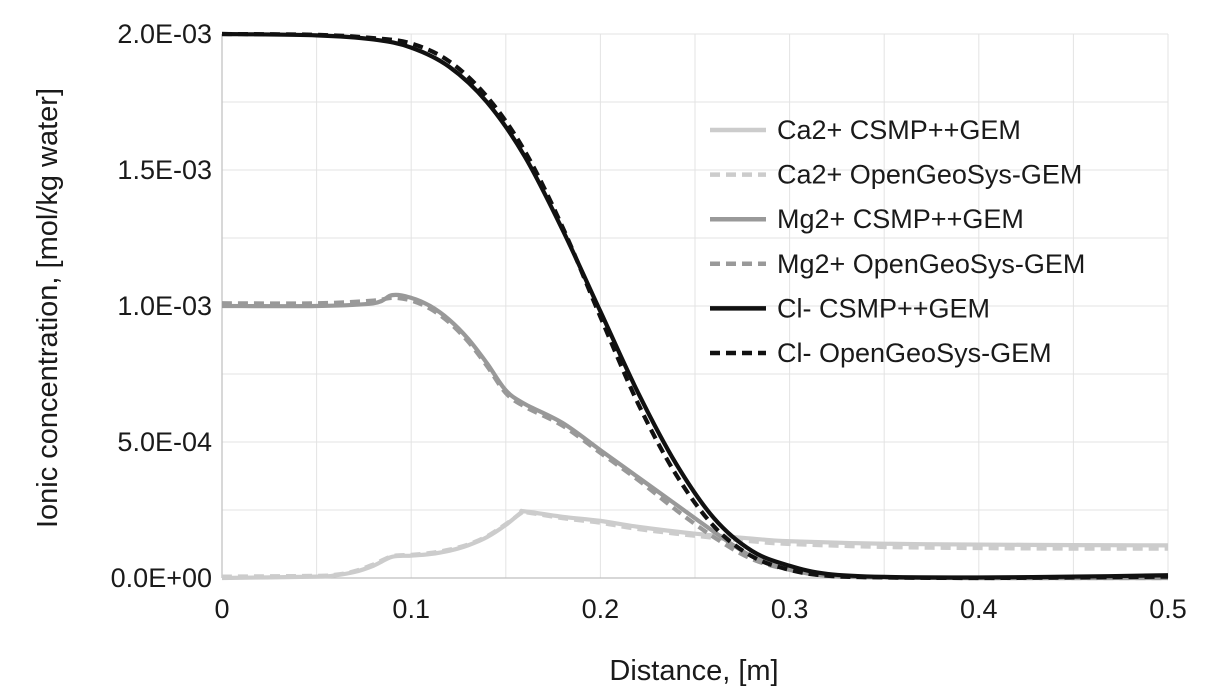 The width and height of the screenshot is (1206, 695). What do you see at coordinates (601, 609) in the screenshot?
I see `x-tick-label: 0.2` at bounding box center [601, 609].